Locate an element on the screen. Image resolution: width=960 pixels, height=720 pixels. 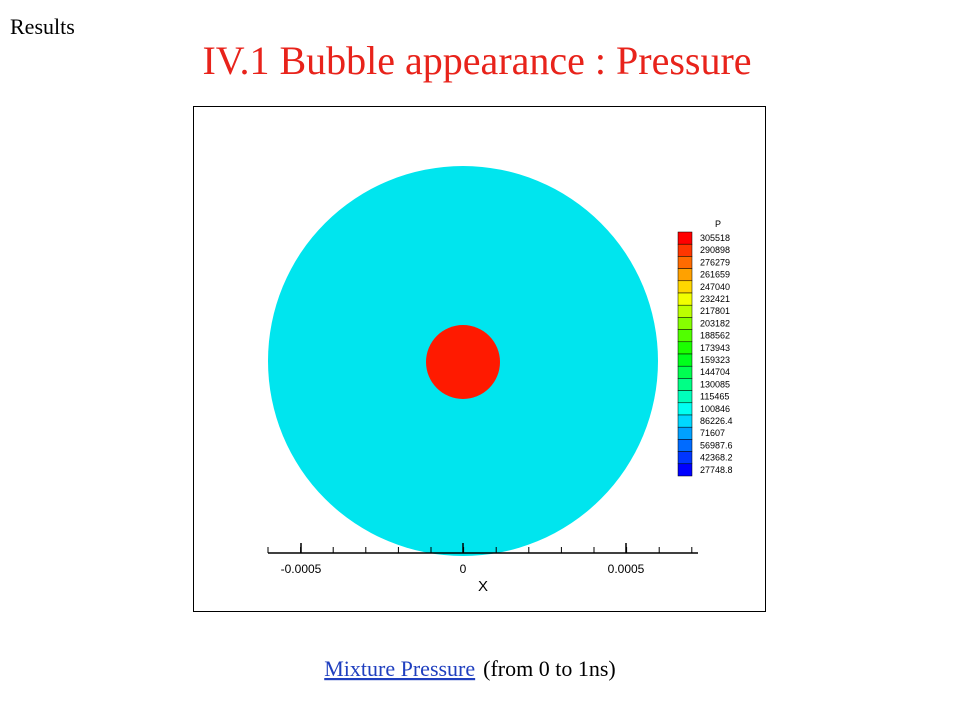
x-tick-label: 0.0005 is located at coordinates (626, 569).